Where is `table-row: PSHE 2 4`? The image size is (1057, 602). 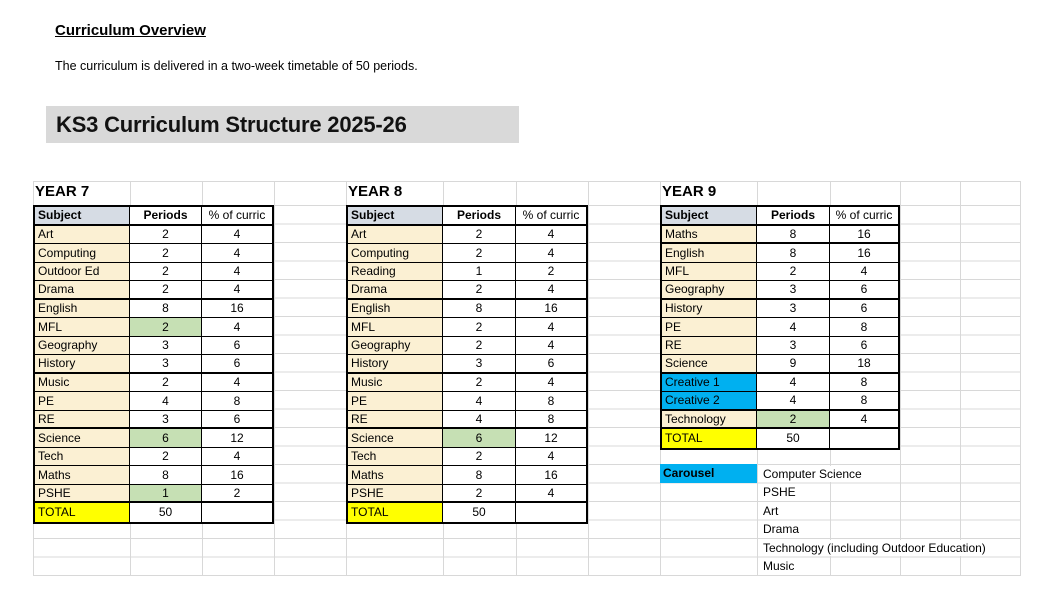 table-row: PSHE 2 4 is located at coordinates (467, 493).